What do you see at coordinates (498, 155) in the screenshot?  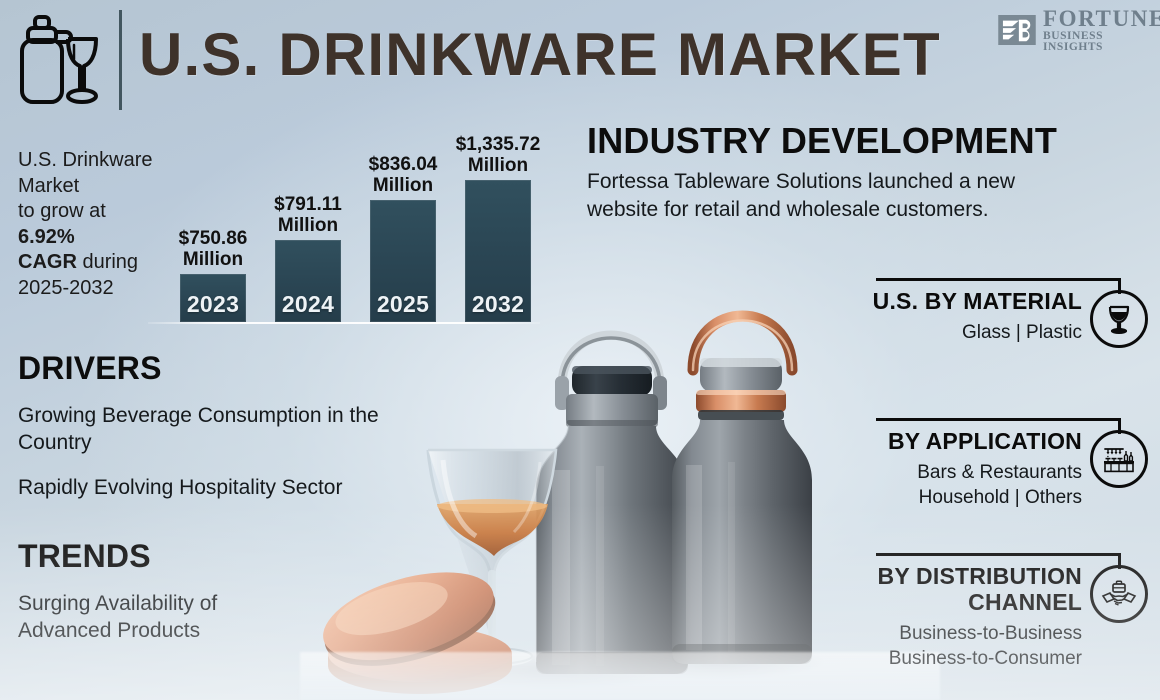 I see `bar-value-2032: $1,335.72 Million` at bounding box center [498, 155].